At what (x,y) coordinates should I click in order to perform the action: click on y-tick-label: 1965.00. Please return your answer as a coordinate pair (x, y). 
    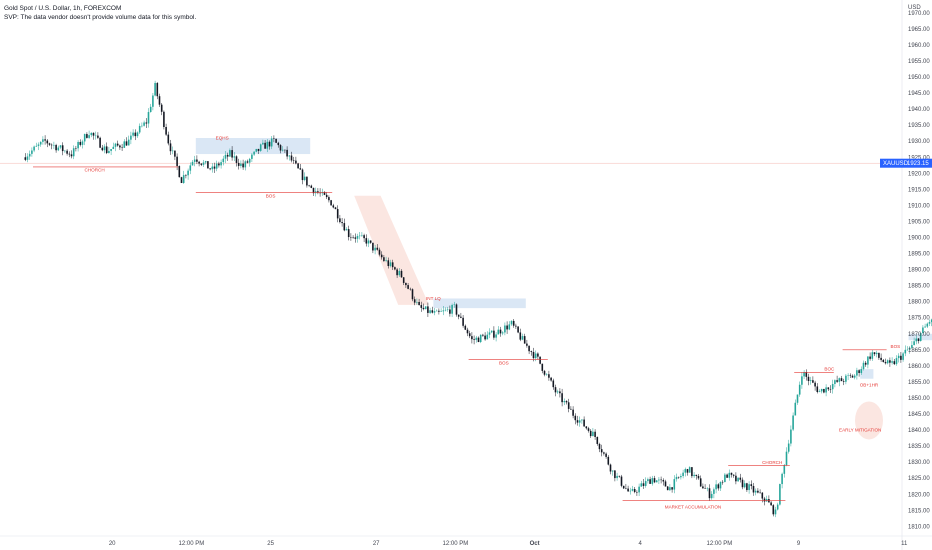
    Looking at the image, I should click on (919, 30).